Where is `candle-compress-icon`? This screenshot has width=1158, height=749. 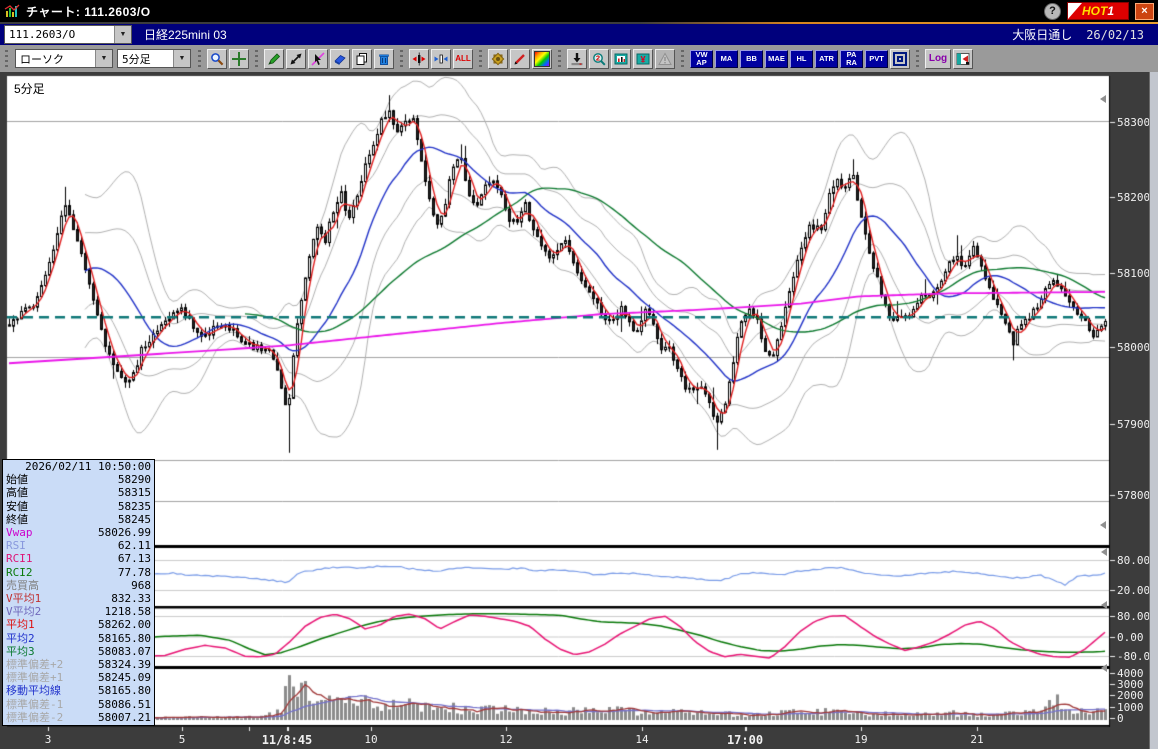 candle-compress-icon is located at coordinates (441, 58).